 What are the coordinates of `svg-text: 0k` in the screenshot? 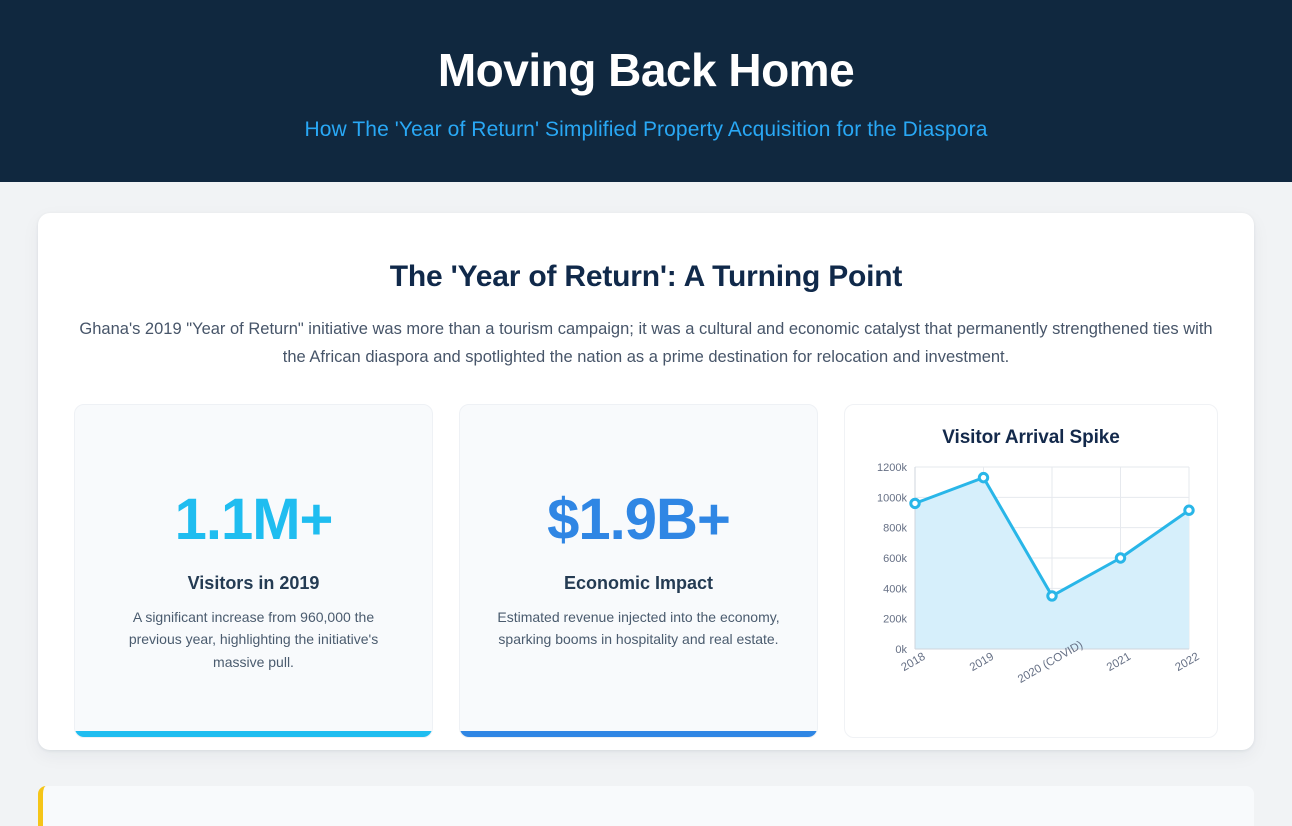 It's located at (901, 650).